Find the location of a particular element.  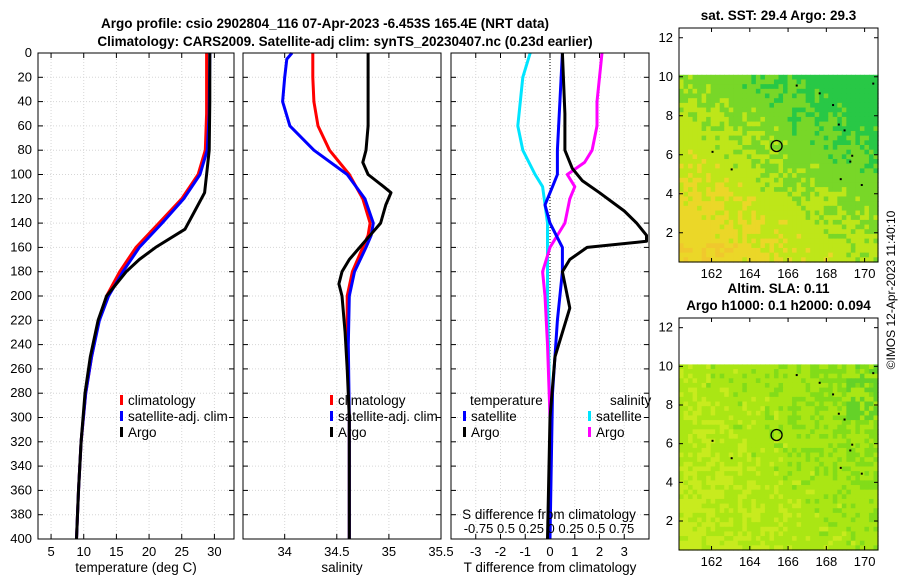

y-tick-label: 12 is located at coordinates (666, 327).